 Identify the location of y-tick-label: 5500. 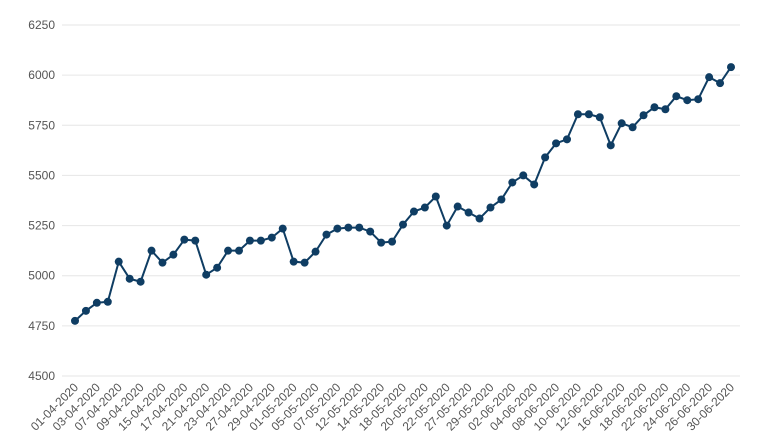
(41, 175).